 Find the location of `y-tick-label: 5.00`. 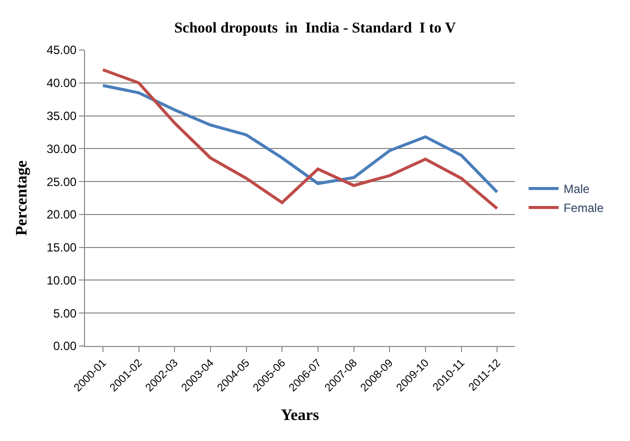

y-tick-label: 5.00 is located at coordinates (65, 313).